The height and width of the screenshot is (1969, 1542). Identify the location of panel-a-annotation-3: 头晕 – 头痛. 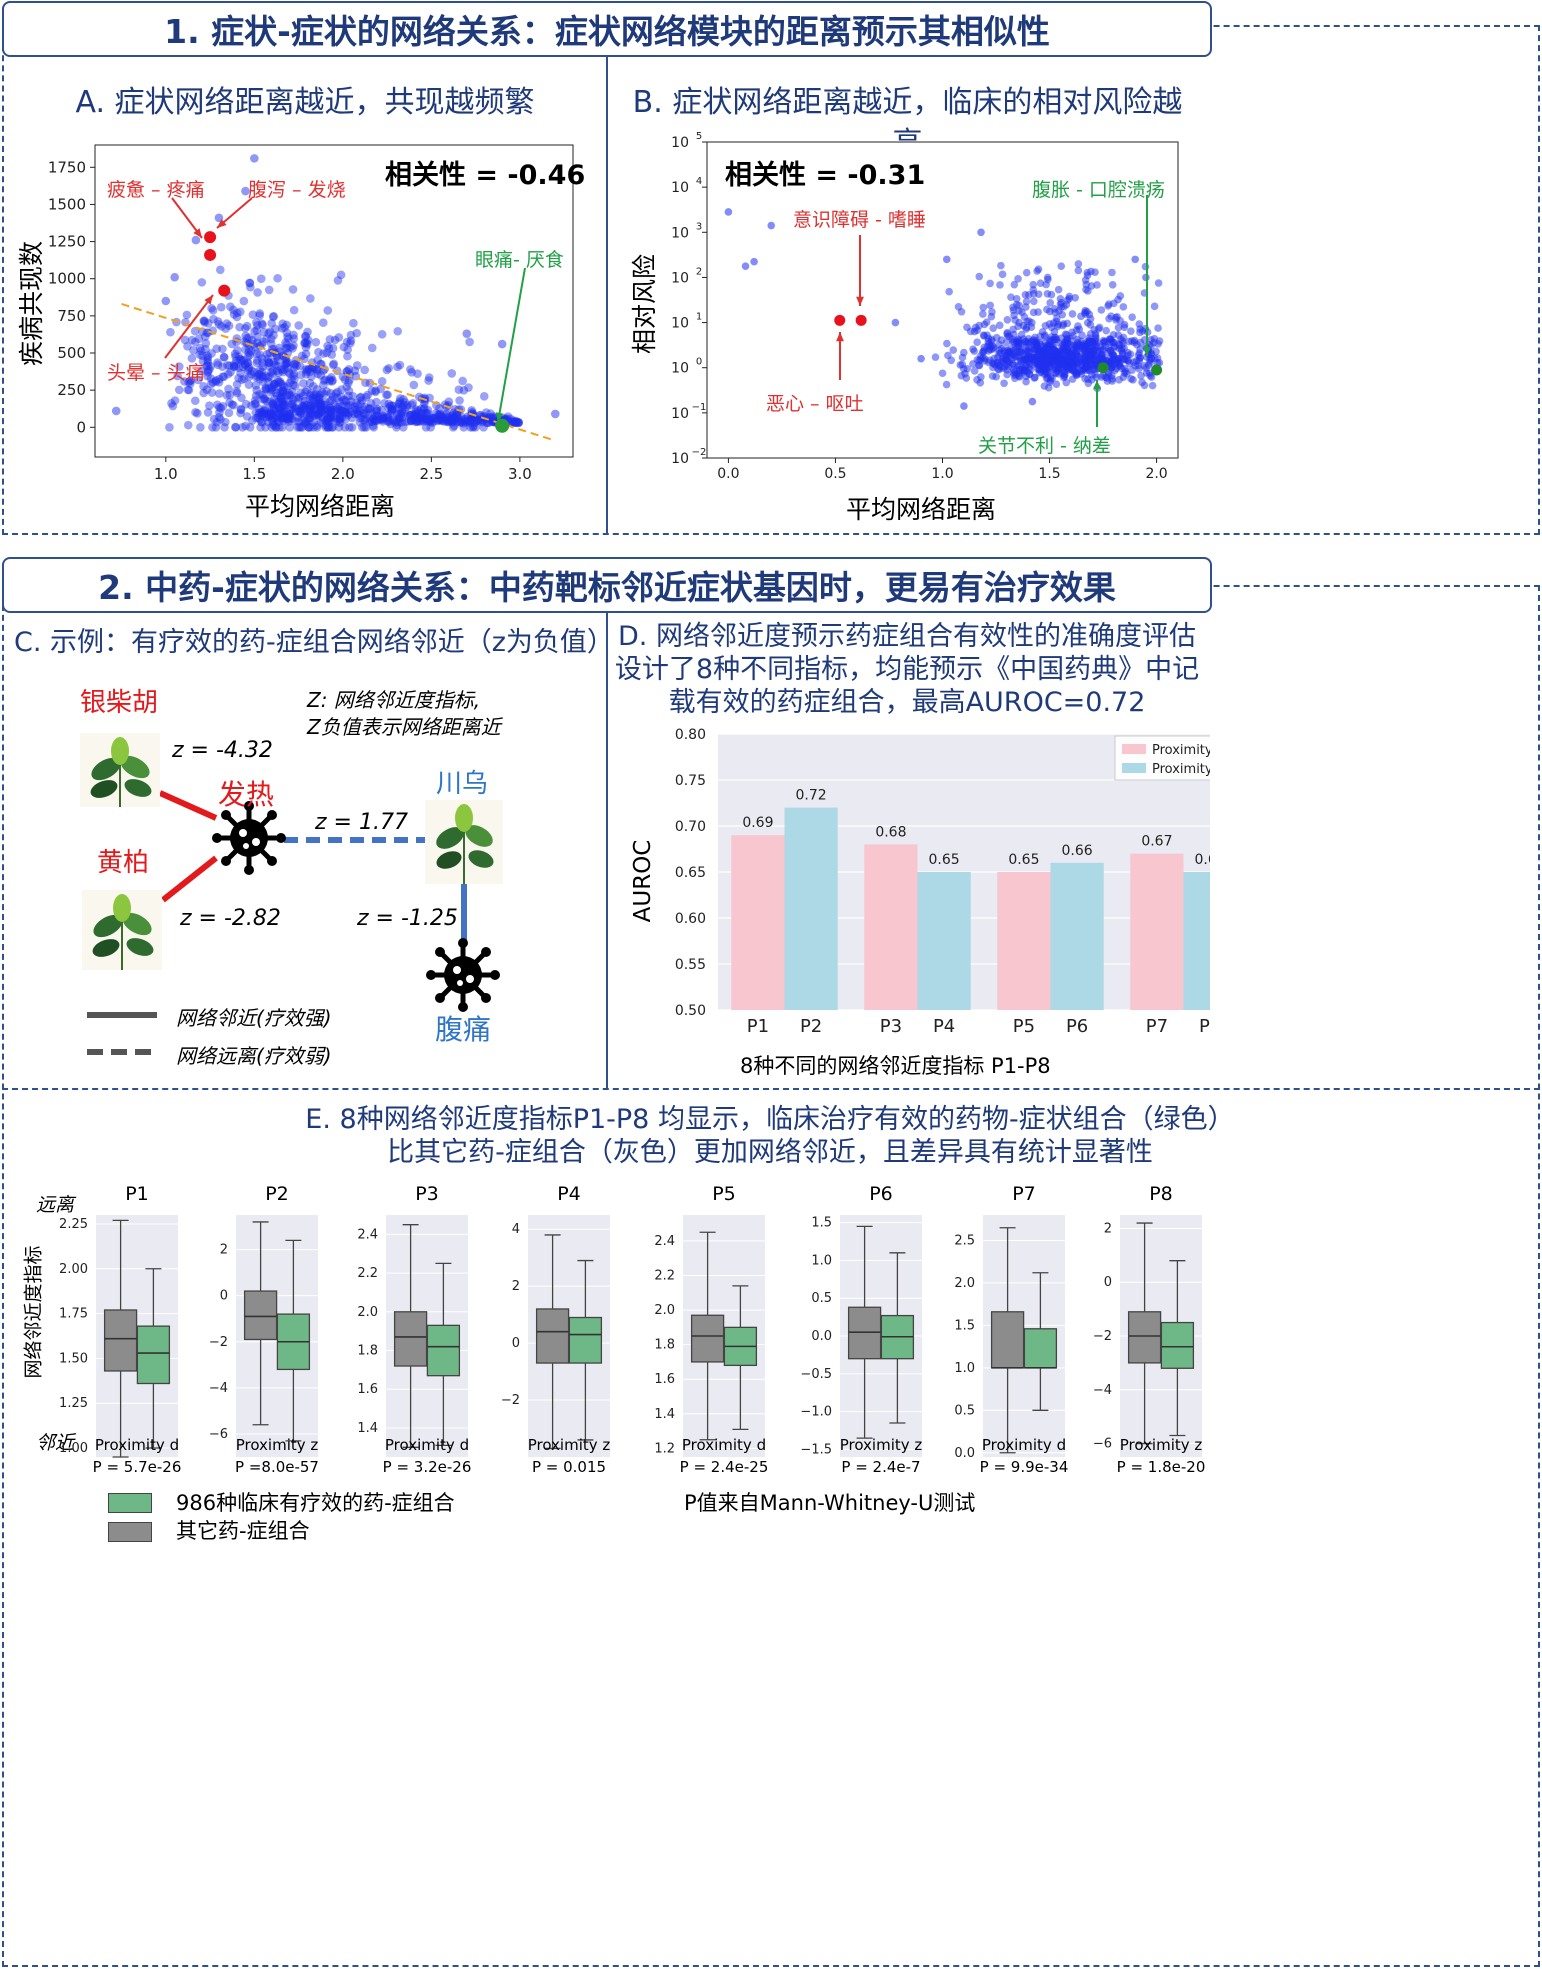
(156, 373).